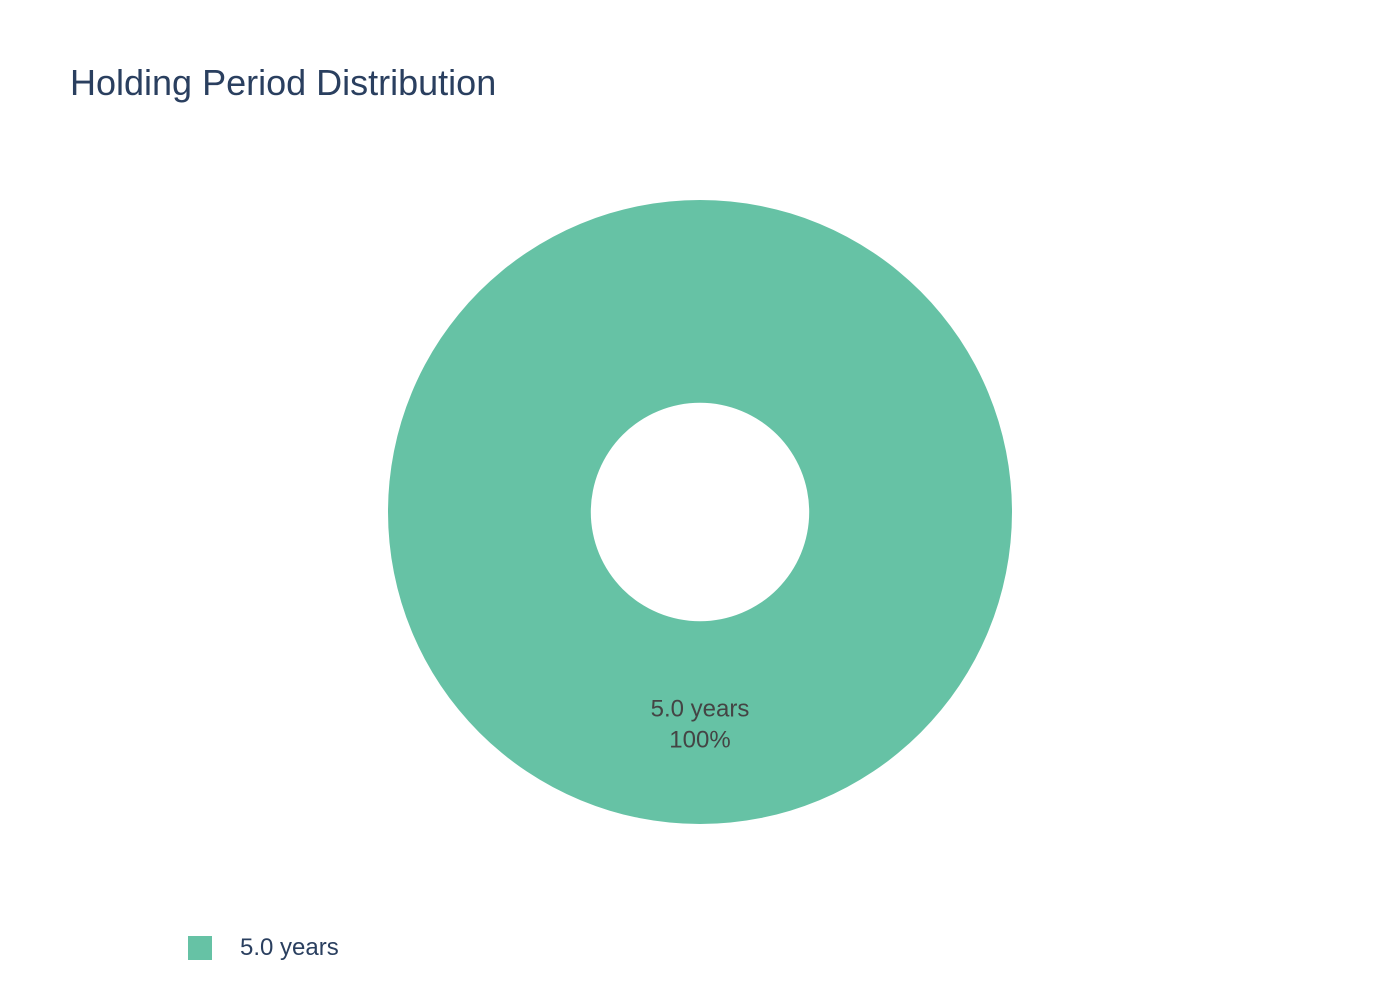  What do you see at coordinates (289, 947) in the screenshot?
I see `legend-label: 5.0 years` at bounding box center [289, 947].